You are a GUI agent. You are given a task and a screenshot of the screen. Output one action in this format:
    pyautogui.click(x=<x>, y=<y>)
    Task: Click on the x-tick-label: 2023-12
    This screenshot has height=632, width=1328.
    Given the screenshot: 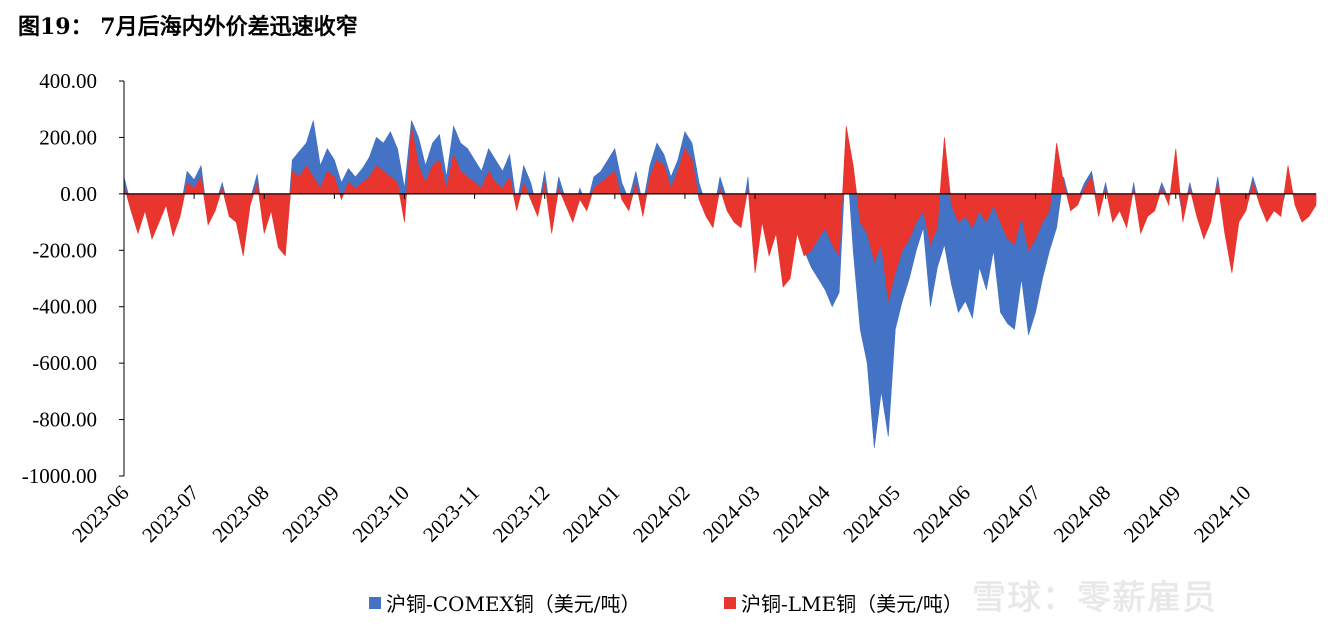 What is the action you would take?
    pyautogui.click(x=521, y=514)
    